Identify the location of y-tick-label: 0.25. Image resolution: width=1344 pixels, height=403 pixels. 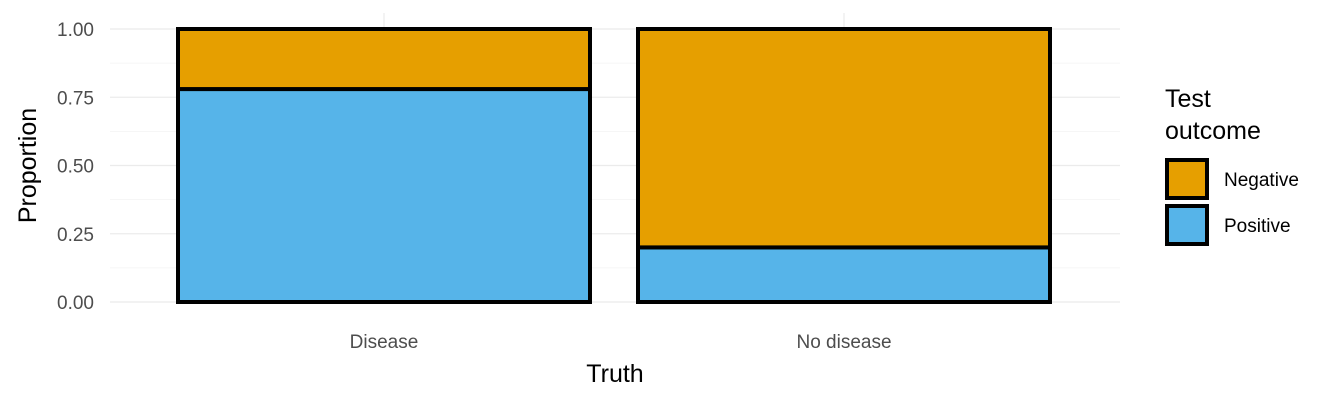
(75, 235).